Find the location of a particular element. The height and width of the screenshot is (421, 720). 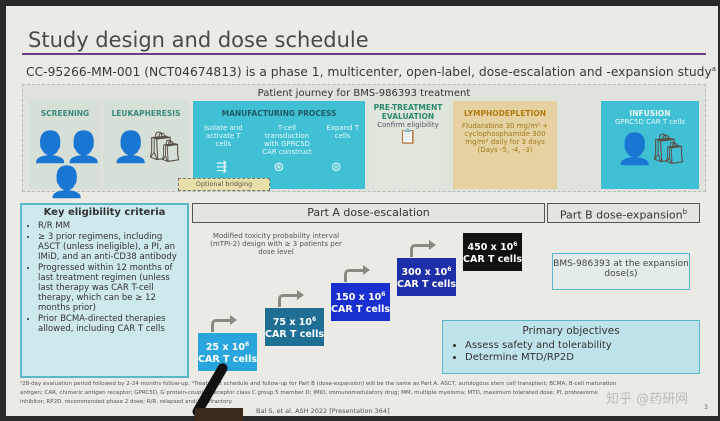

dose-level-150: 150 x 106 CAR T cells is located at coordinates (360, 302).